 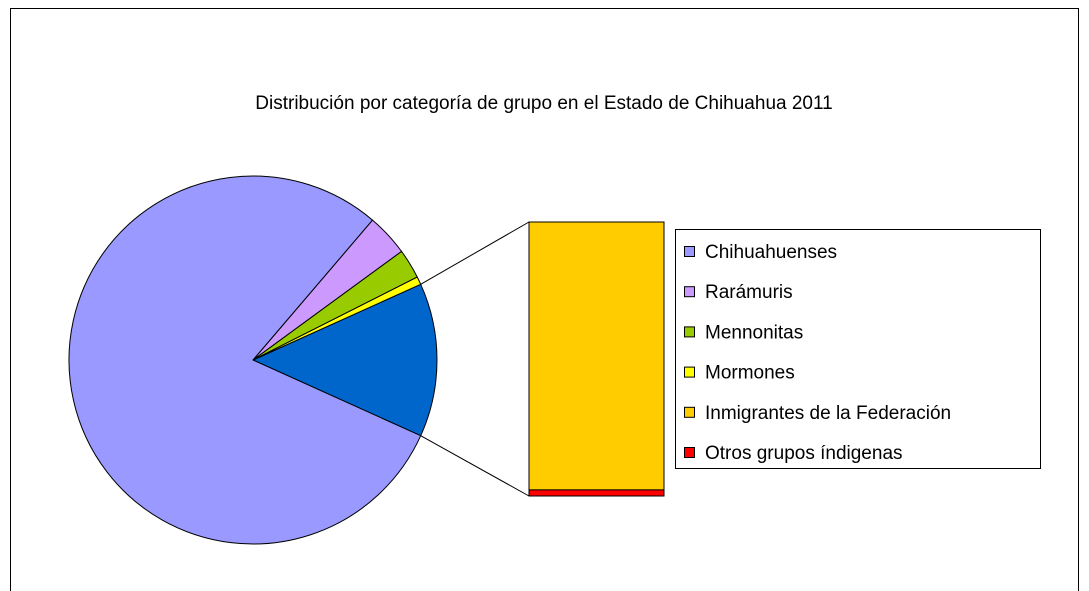 I want to click on legend-box, so click(x=858, y=349).